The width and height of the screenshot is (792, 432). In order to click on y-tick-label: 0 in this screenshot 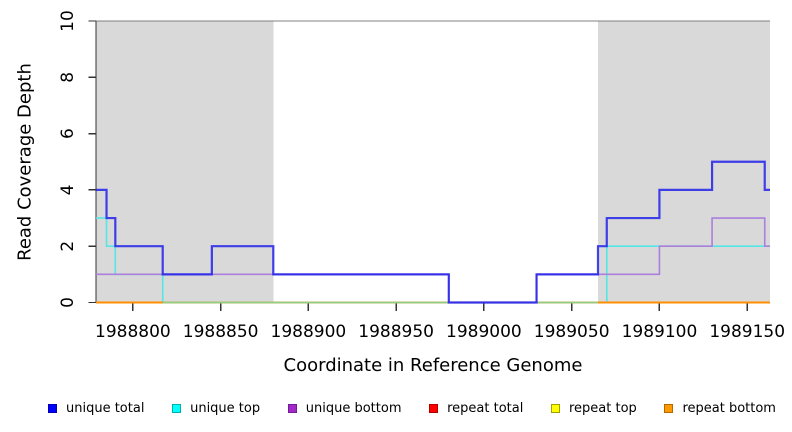, I will do `click(68, 302)`.